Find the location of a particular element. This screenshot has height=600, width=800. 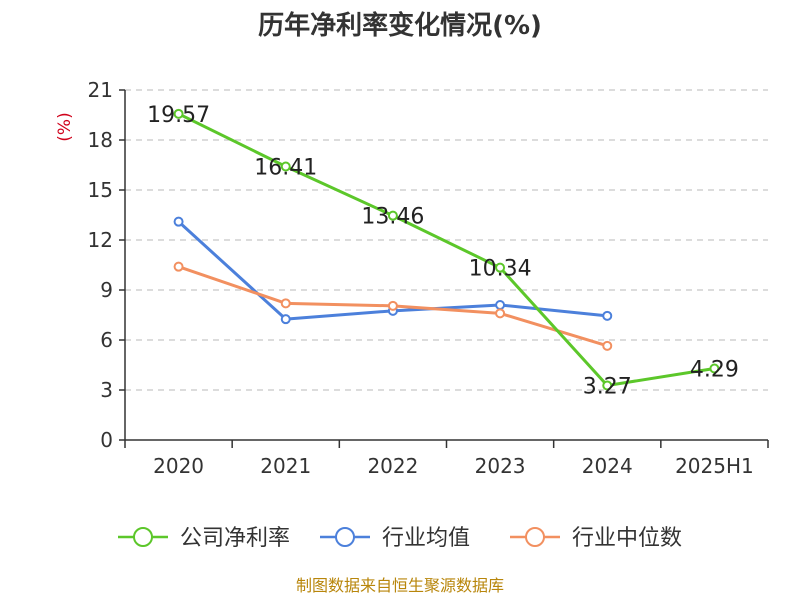

data-label: 10.34 is located at coordinates (500, 269).